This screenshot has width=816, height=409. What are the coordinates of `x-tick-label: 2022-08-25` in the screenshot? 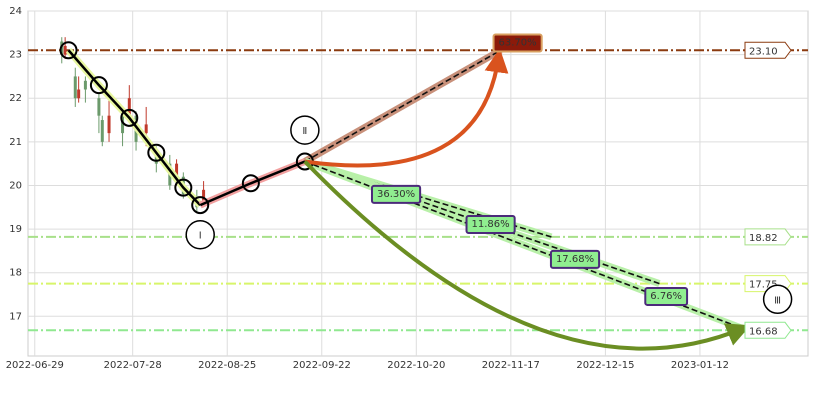 It's located at (227, 365).